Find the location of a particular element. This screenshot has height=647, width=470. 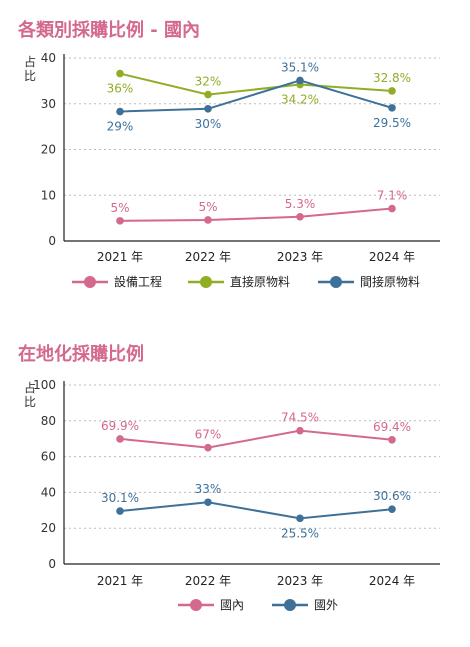

y-tick-label: 80 is located at coordinates (48, 421).